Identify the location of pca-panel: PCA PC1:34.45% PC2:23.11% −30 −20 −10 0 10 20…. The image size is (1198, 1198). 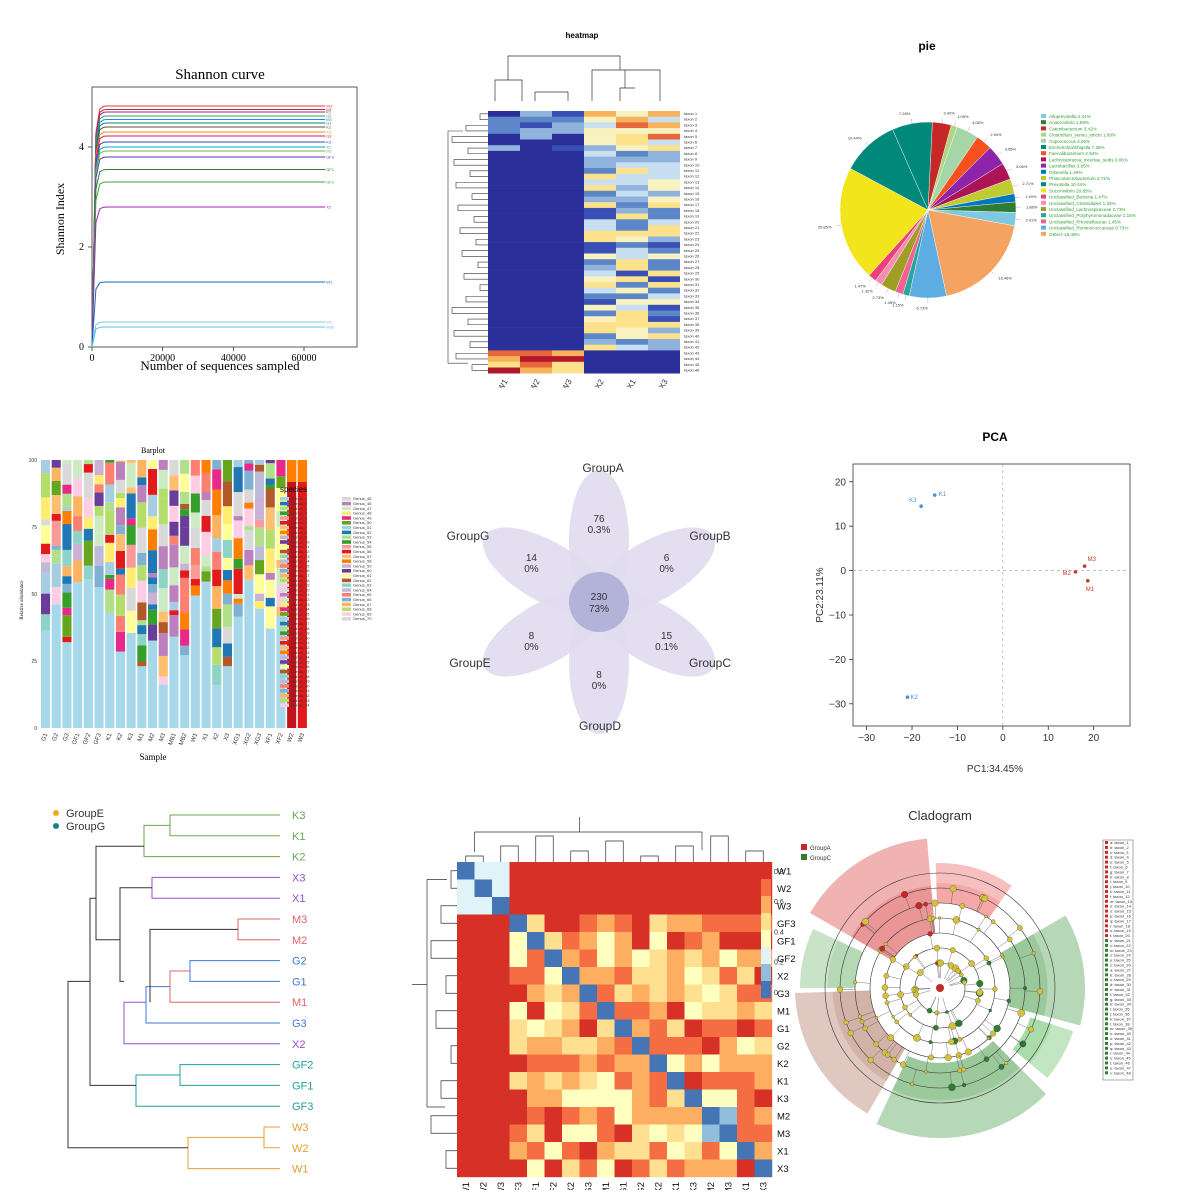
(1001, 600).